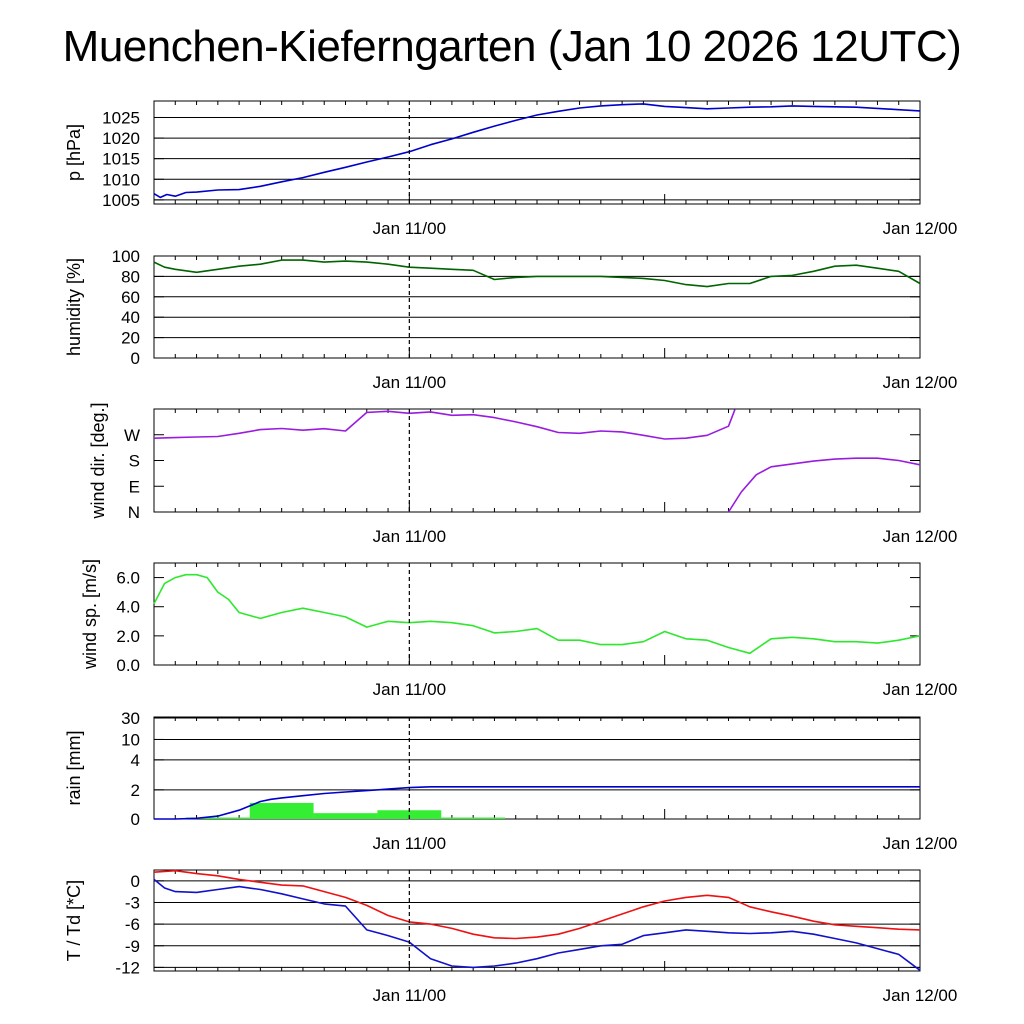 This screenshot has height=1024, width=1024. What do you see at coordinates (126, 256) in the screenshot?
I see `y-tick-label: 100` at bounding box center [126, 256].